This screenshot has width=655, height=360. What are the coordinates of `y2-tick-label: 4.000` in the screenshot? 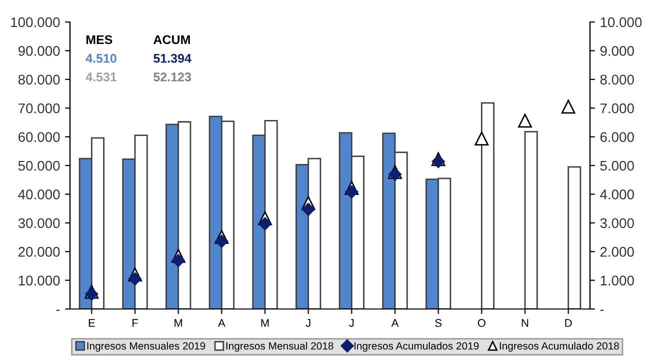 It's located at (617, 195).